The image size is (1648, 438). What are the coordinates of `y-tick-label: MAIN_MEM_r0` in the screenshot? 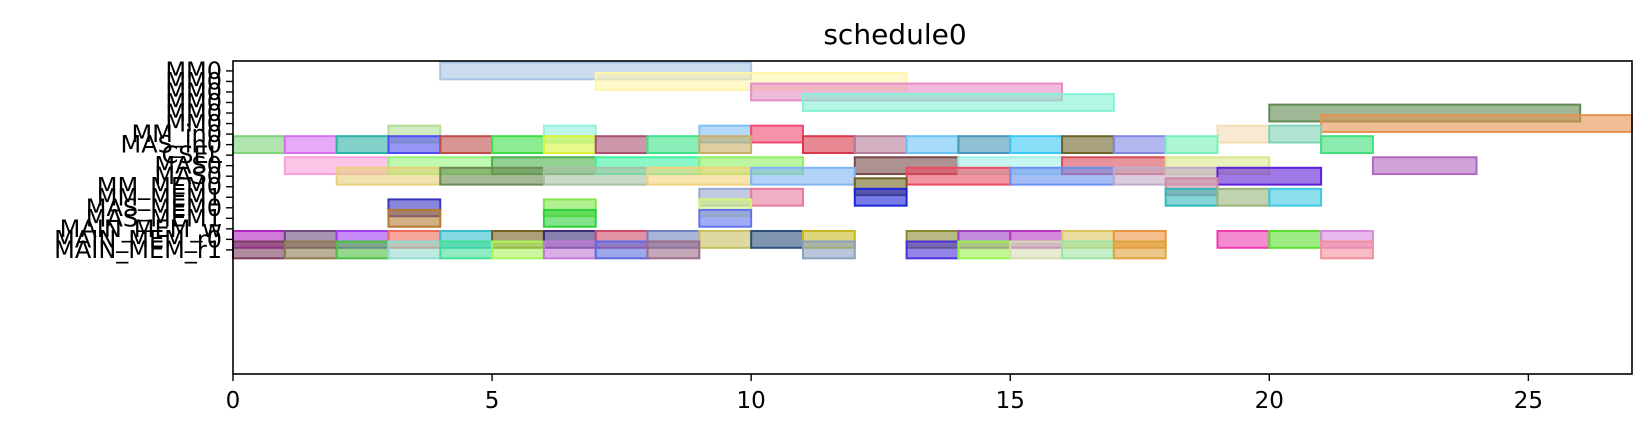 It's located at (138, 239).